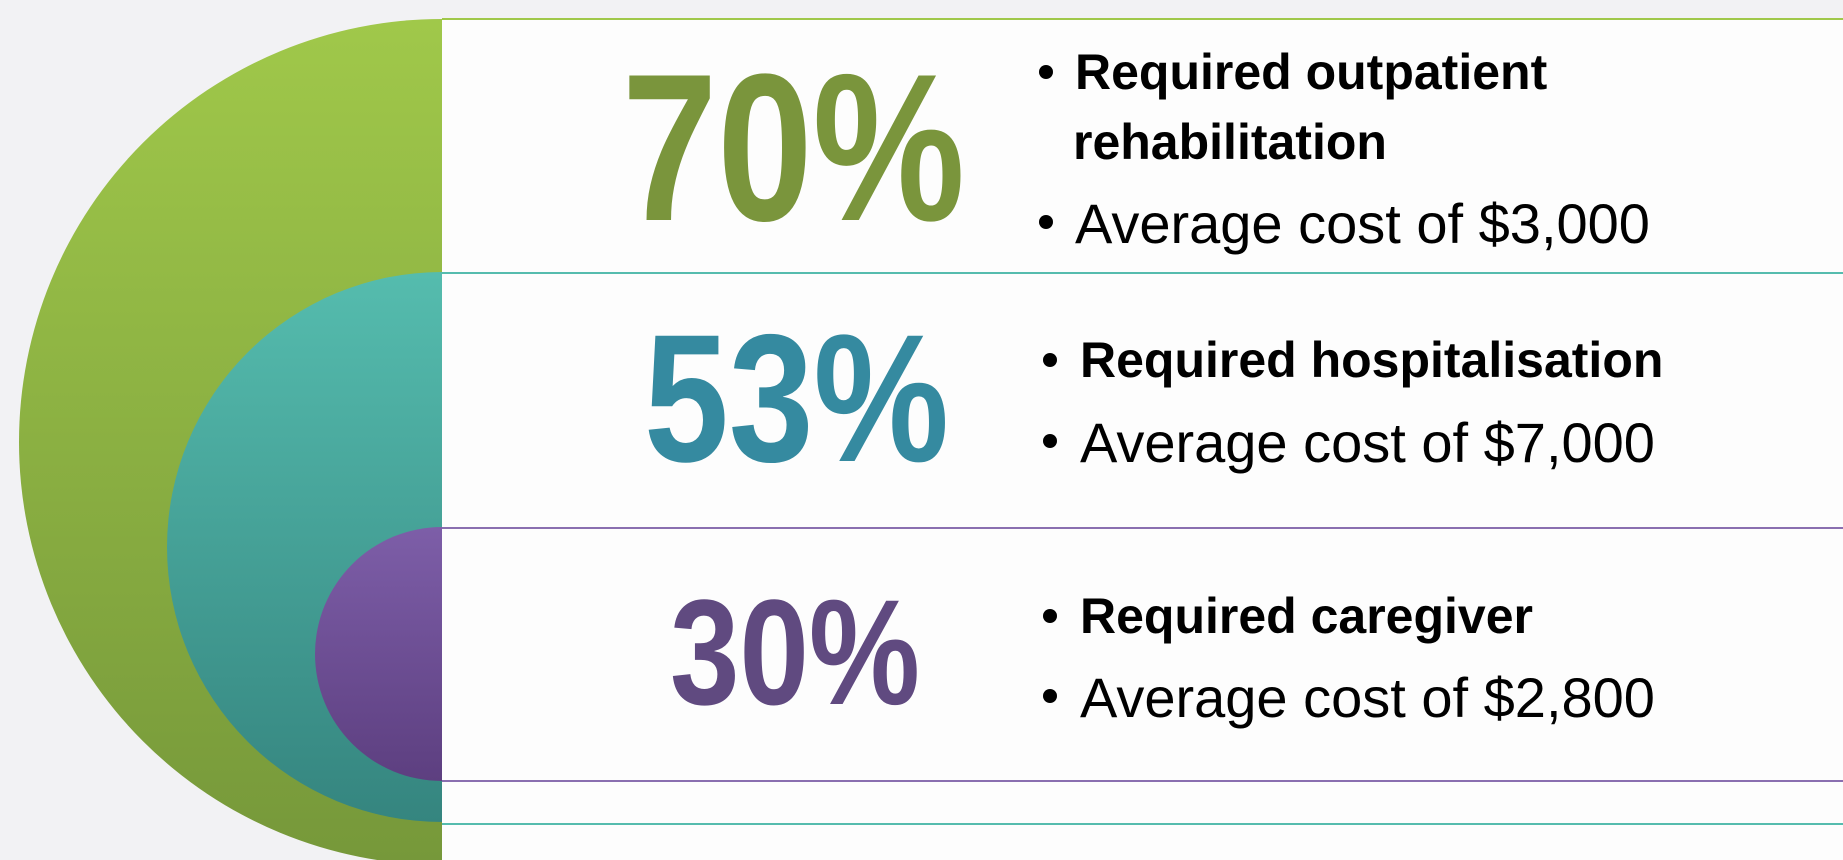  I want to click on label: Required hospitalisation, so click(1371, 360).